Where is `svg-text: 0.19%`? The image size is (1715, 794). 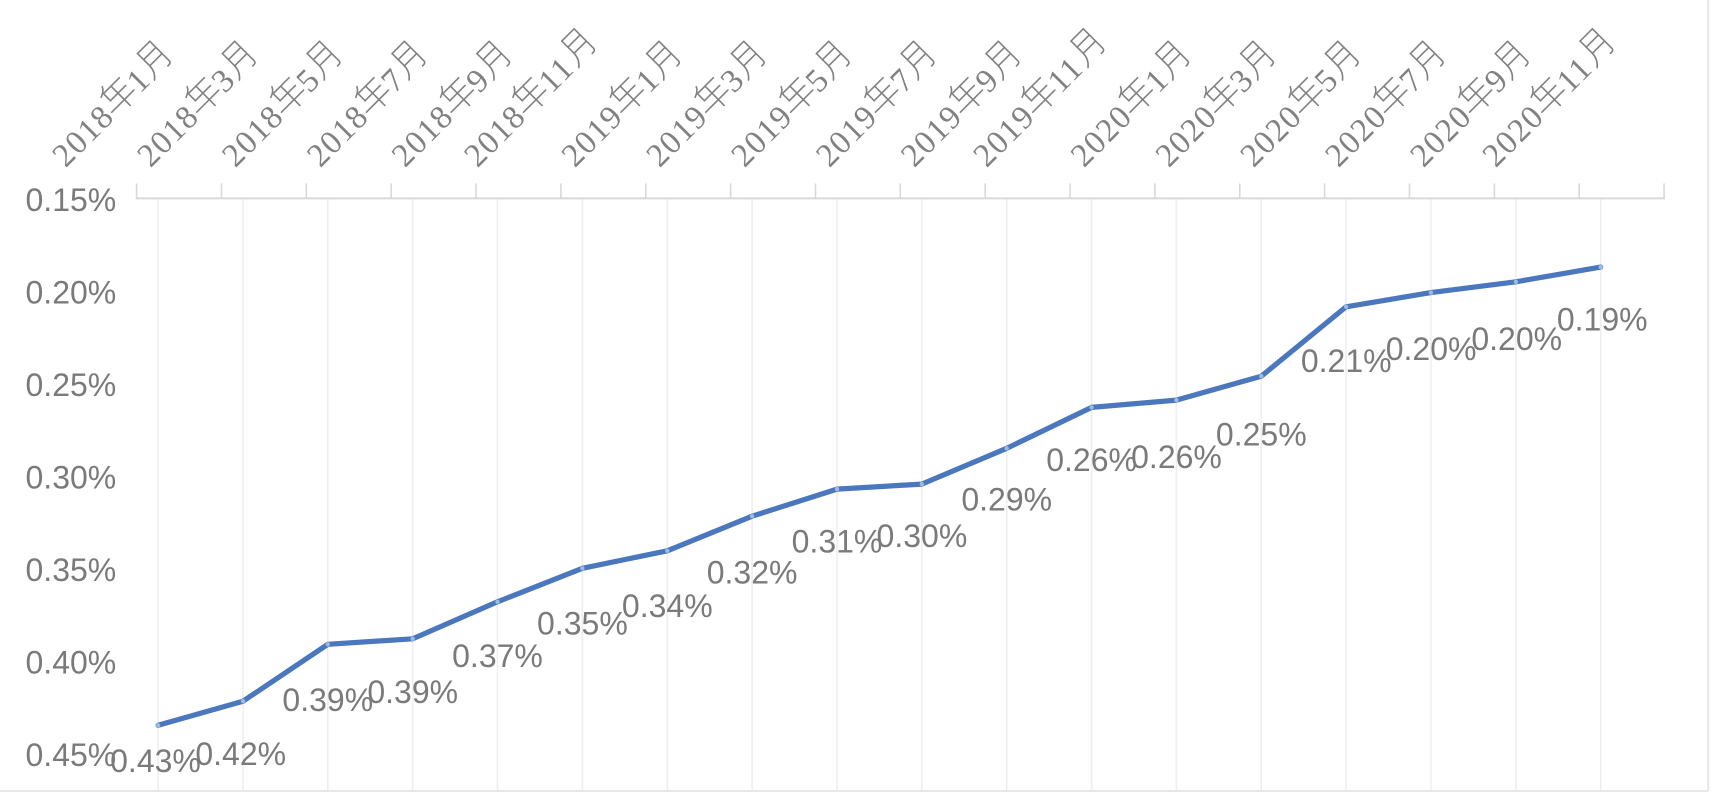 svg-text: 0.19% is located at coordinates (1602, 320).